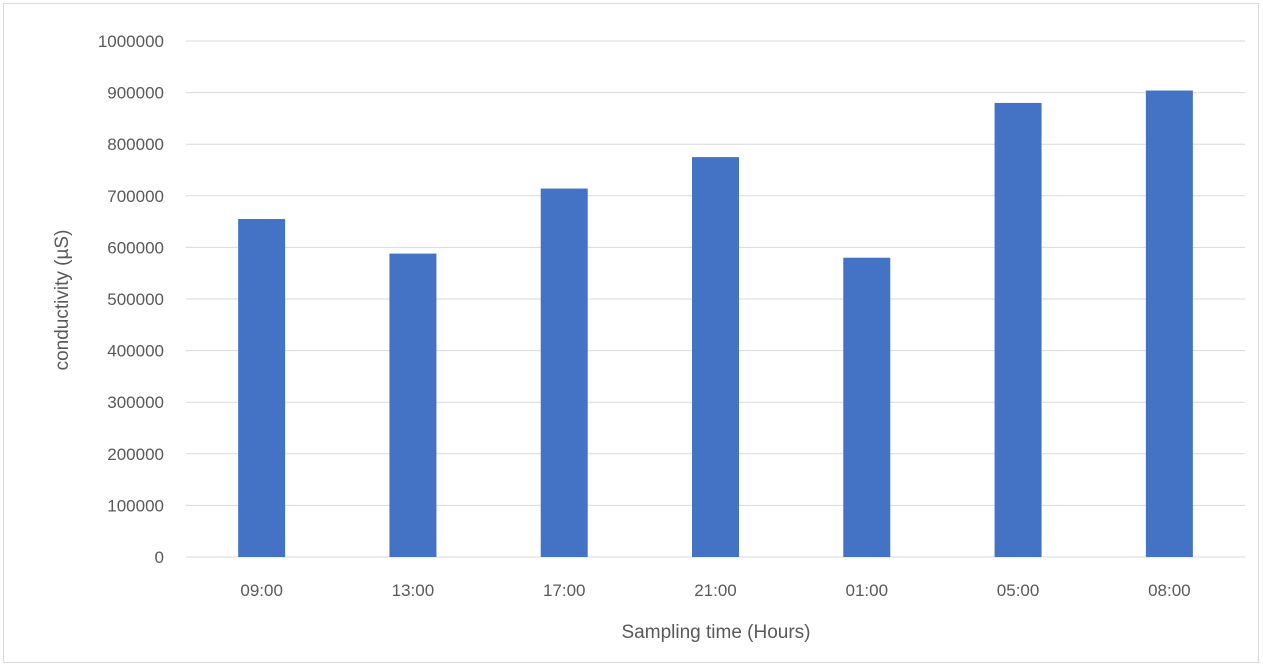 This screenshot has width=1263, height=668. What do you see at coordinates (135, 505) in the screenshot?
I see `y-tick-label: 100000` at bounding box center [135, 505].